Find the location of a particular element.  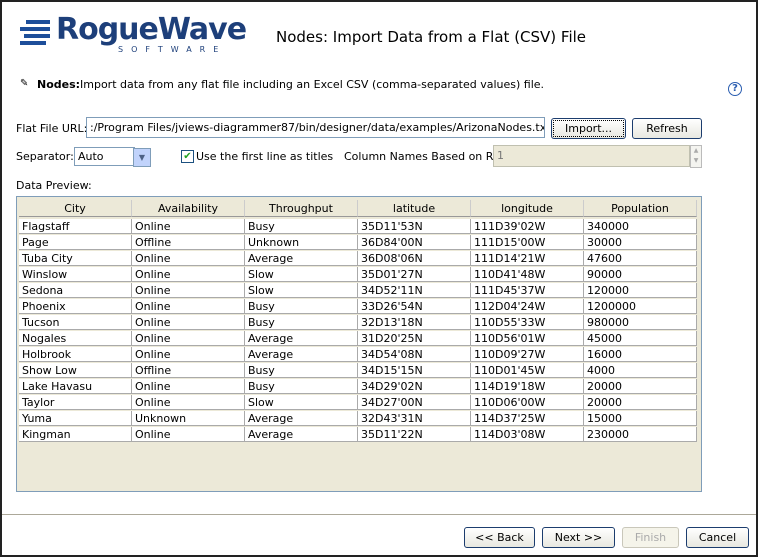

refresh-button: Refresh is located at coordinates (667, 128).